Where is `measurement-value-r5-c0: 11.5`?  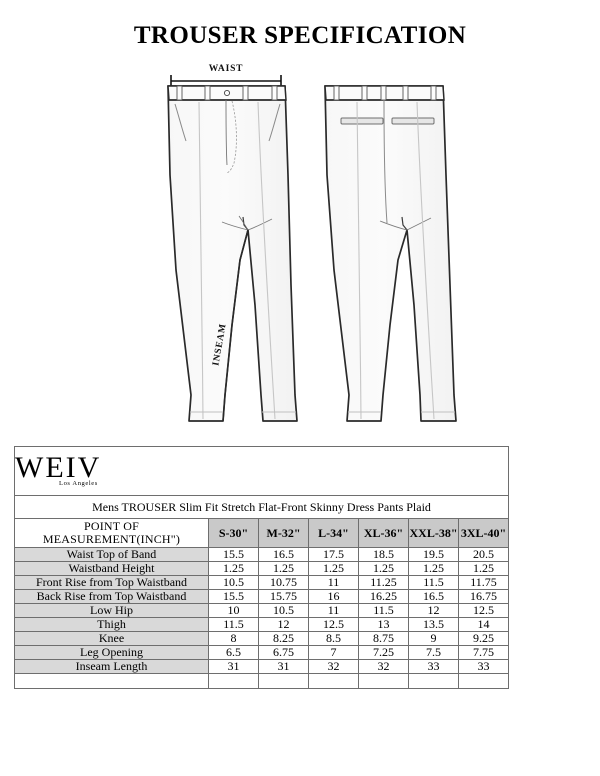 measurement-value-r5-c0: 11.5 is located at coordinates (233, 624).